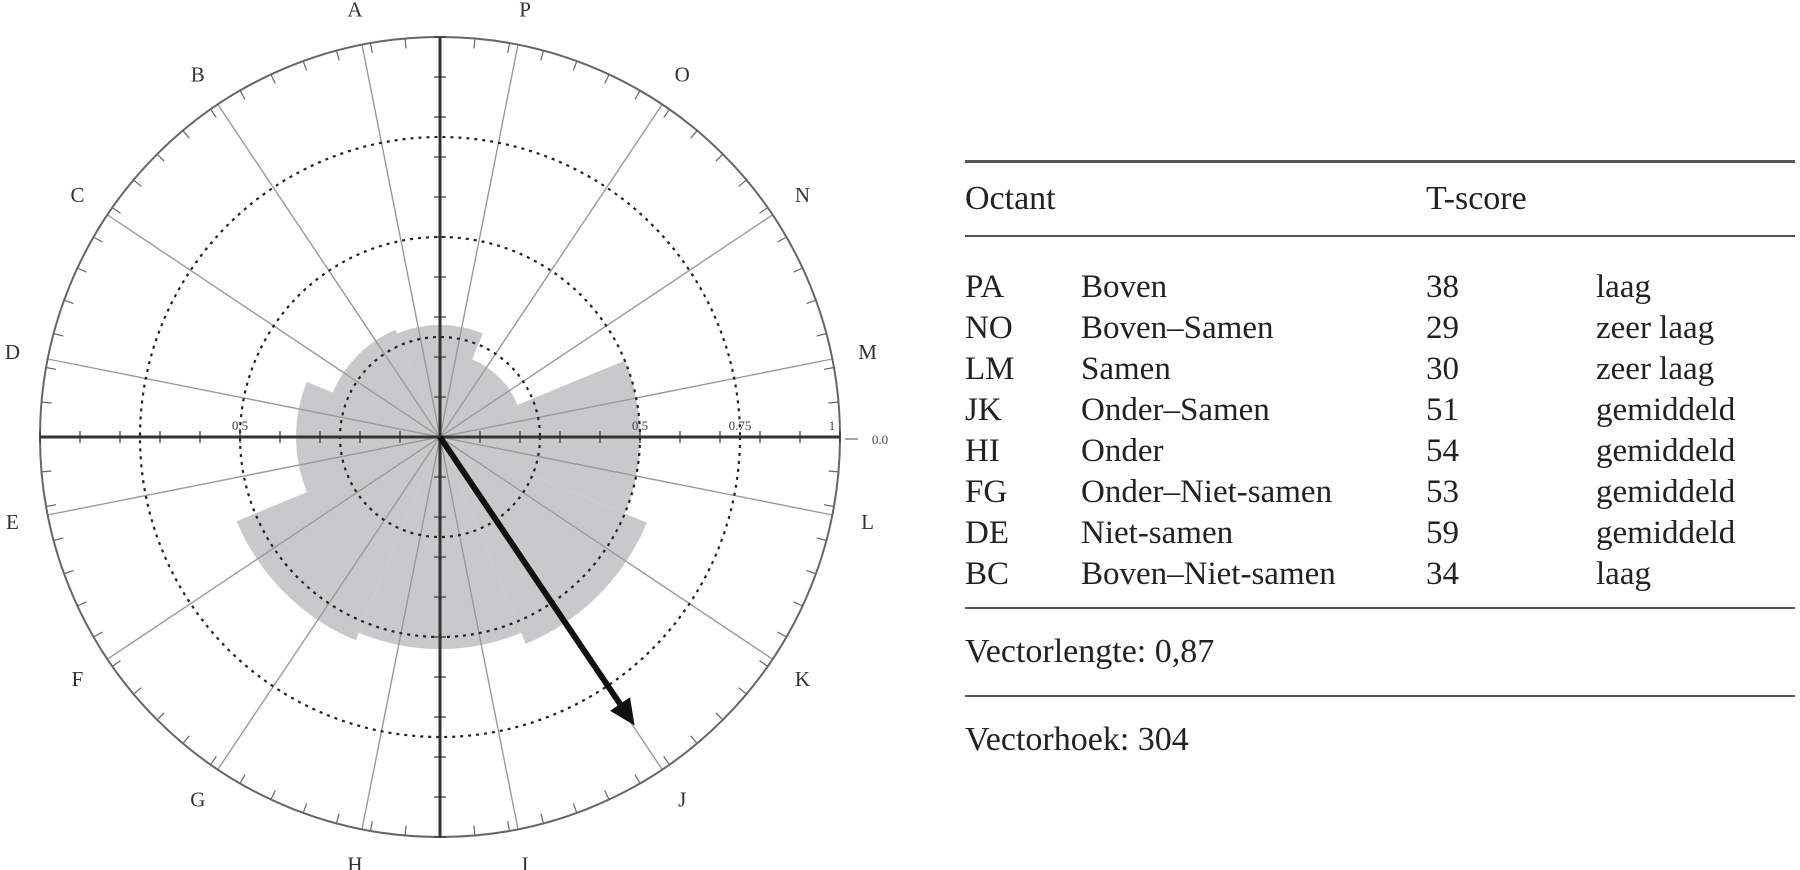 The image size is (1800, 870). Describe the element at coordinates (1380, 533) in the screenshot. I see `table-row: DE Niet-samen 59 gemiddeld` at that location.